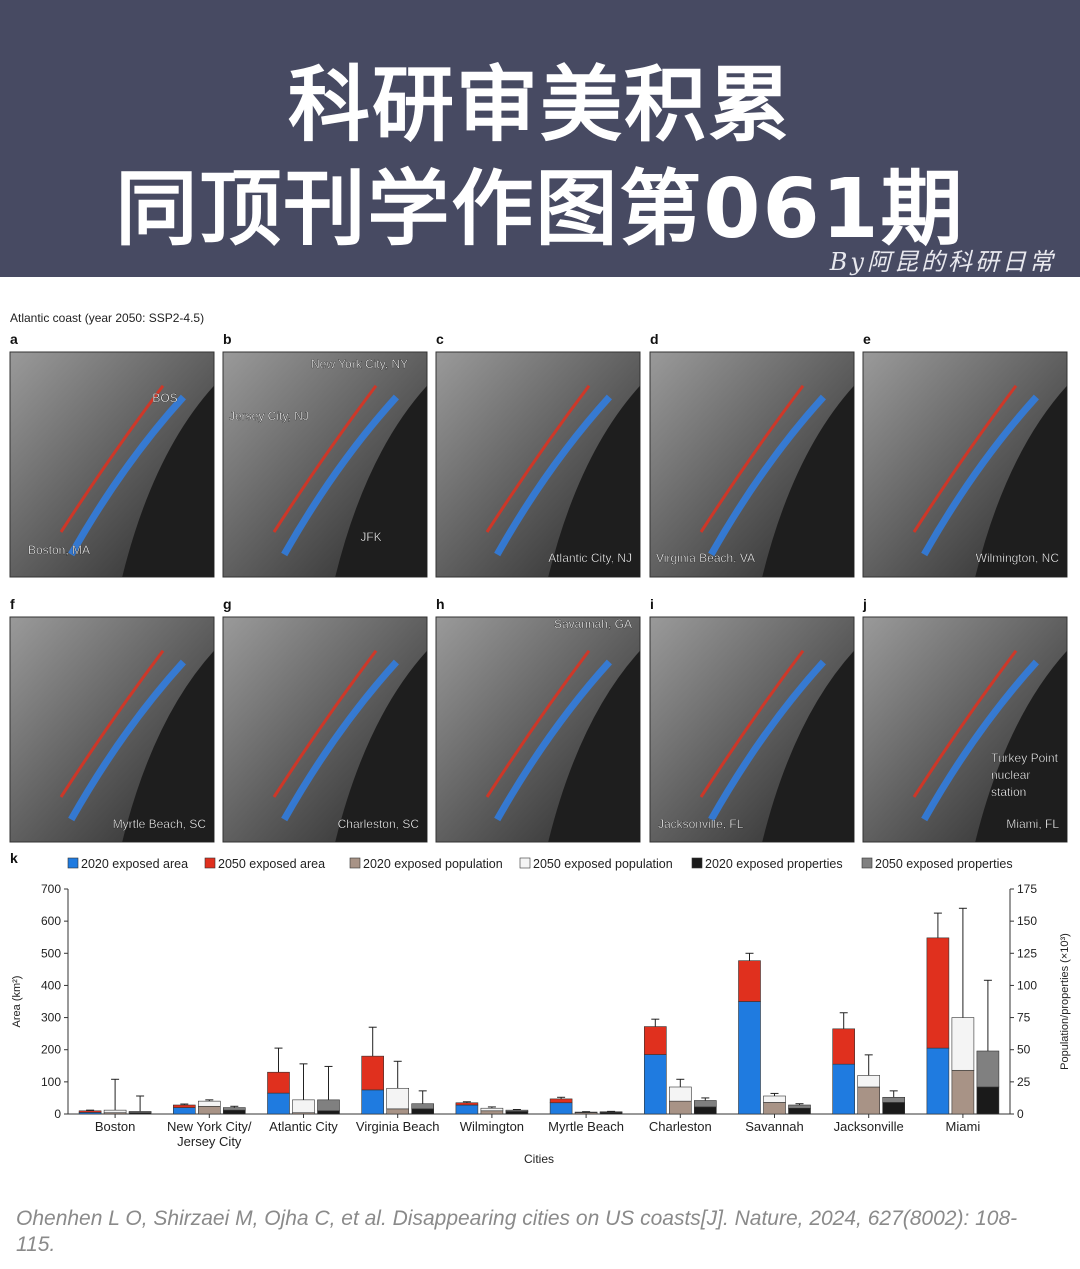 This screenshot has width=1080, height=1269. I want to click on map-label: station, so click(1008, 792).